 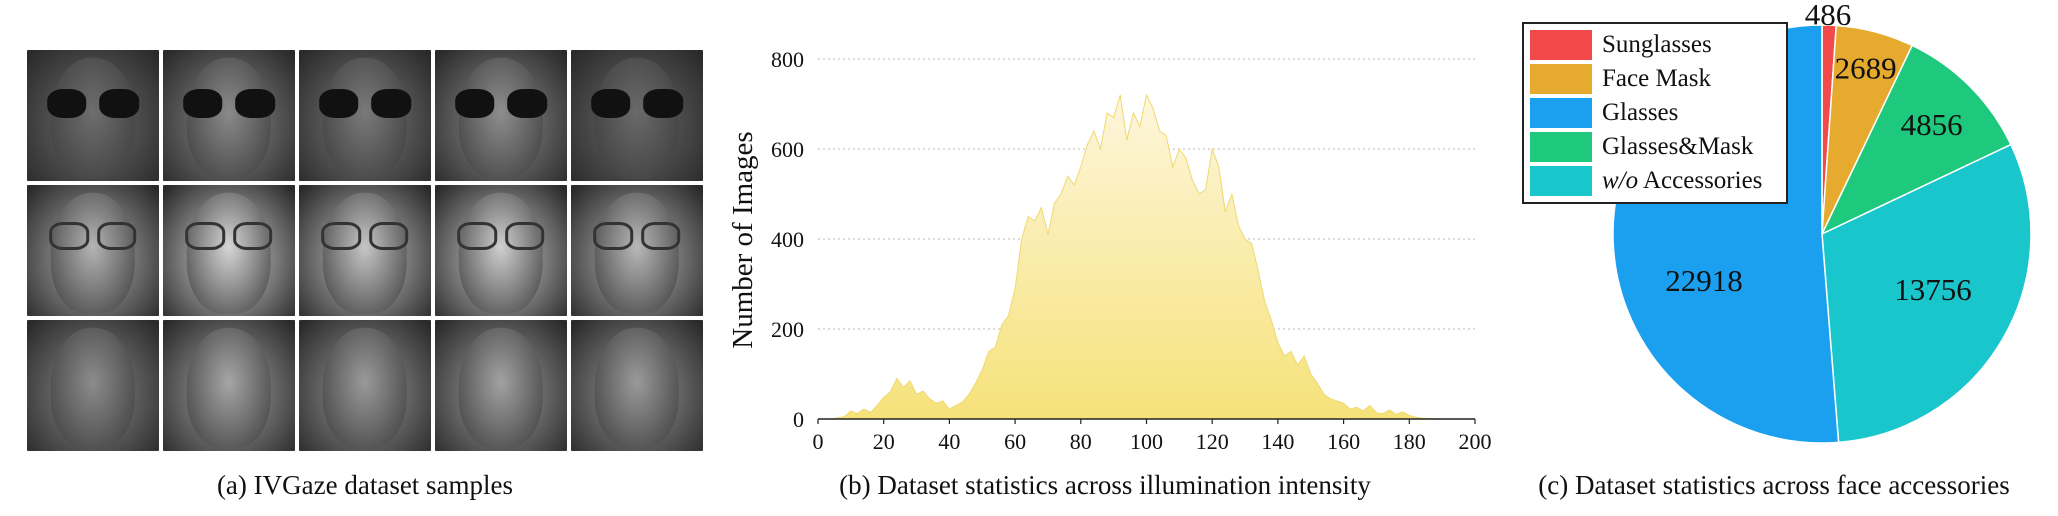 I want to click on legend-item: w/o Accessories, so click(x=1655, y=181).